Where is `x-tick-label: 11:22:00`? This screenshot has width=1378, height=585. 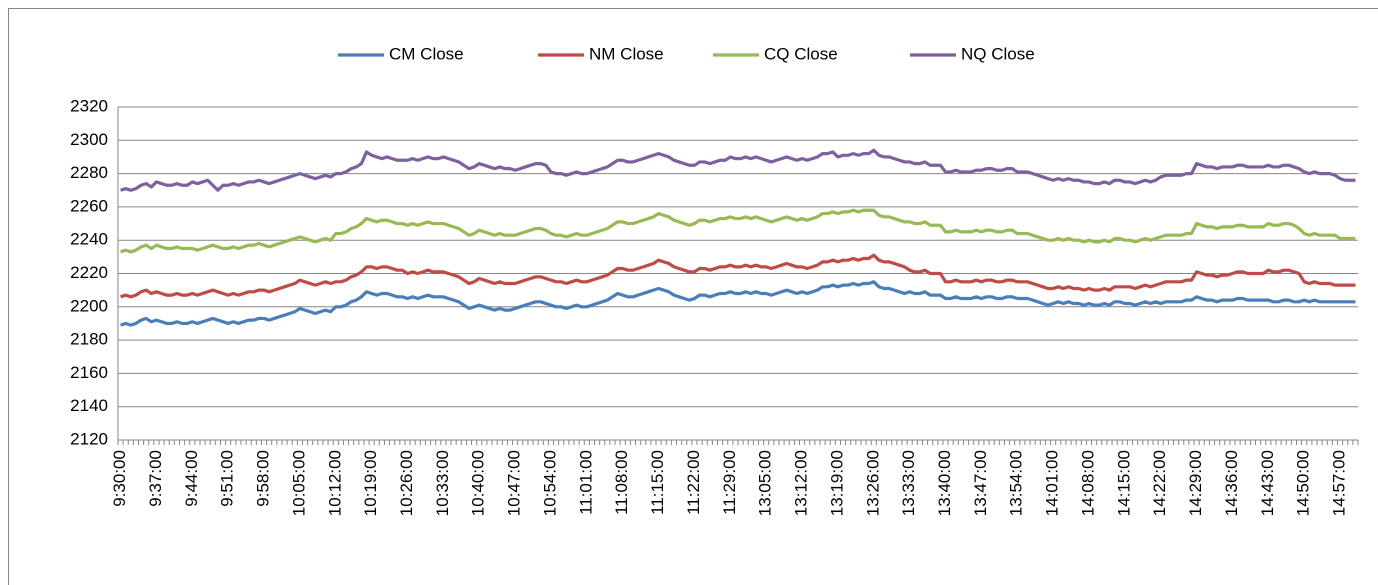
x-tick-label: 11:22:00 is located at coordinates (693, 482).